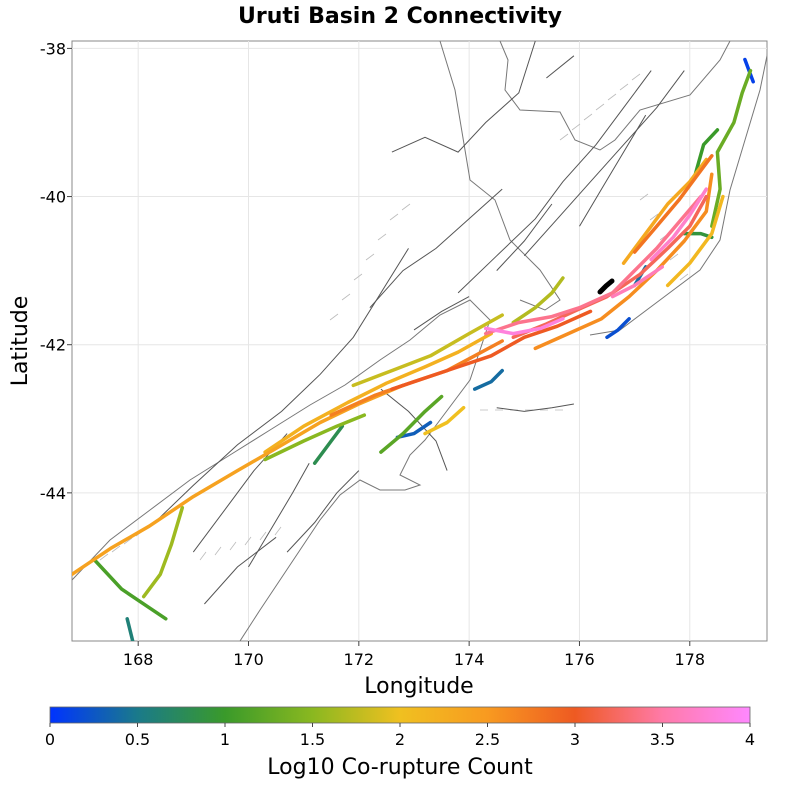 This screenshot has height=788, width=800. I want to click on fault-wellington-fault, so click(610, 267).